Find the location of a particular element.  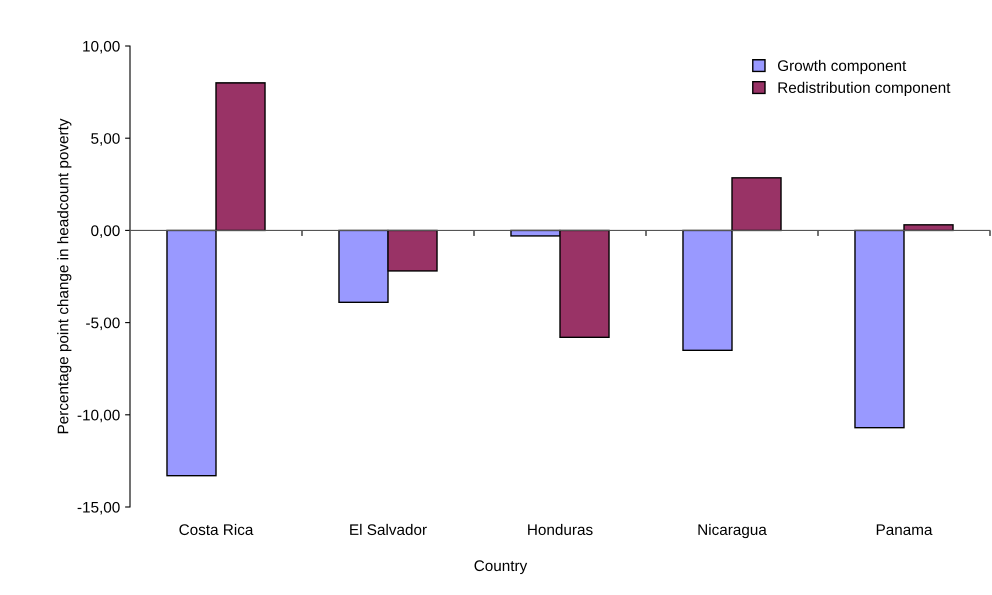

x-tick-label: El Salvador is located at coordinates (388, 530).